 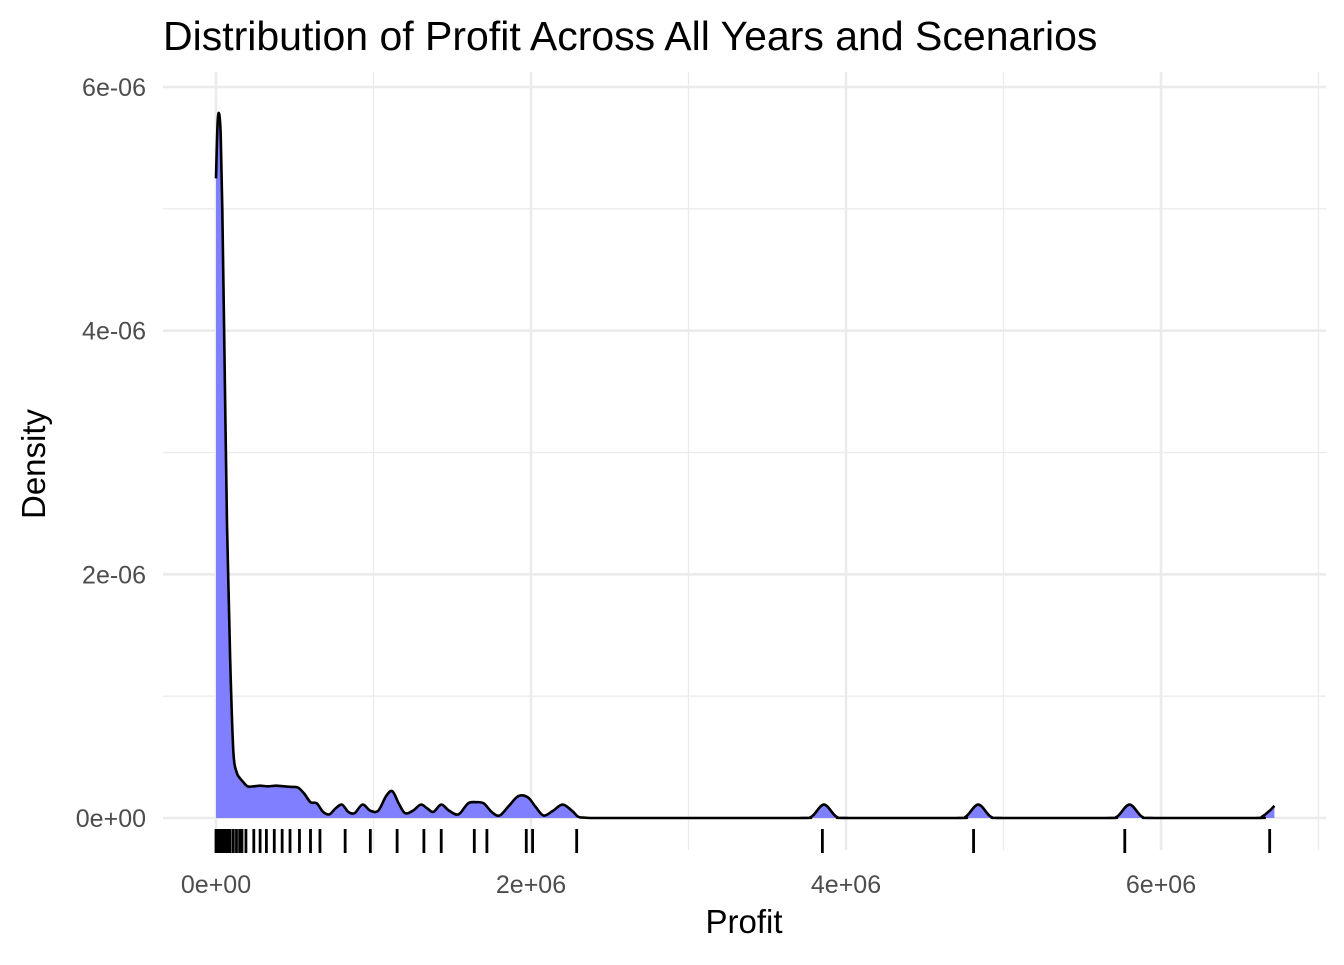 I want to click on rug-marks, so click(x=743, y=841).